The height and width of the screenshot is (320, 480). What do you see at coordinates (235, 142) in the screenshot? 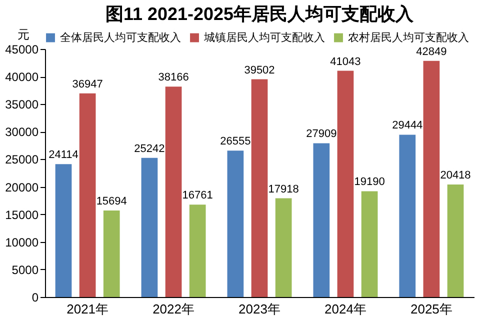
I see `data-label: 26555` at bounding box center [235, 142].